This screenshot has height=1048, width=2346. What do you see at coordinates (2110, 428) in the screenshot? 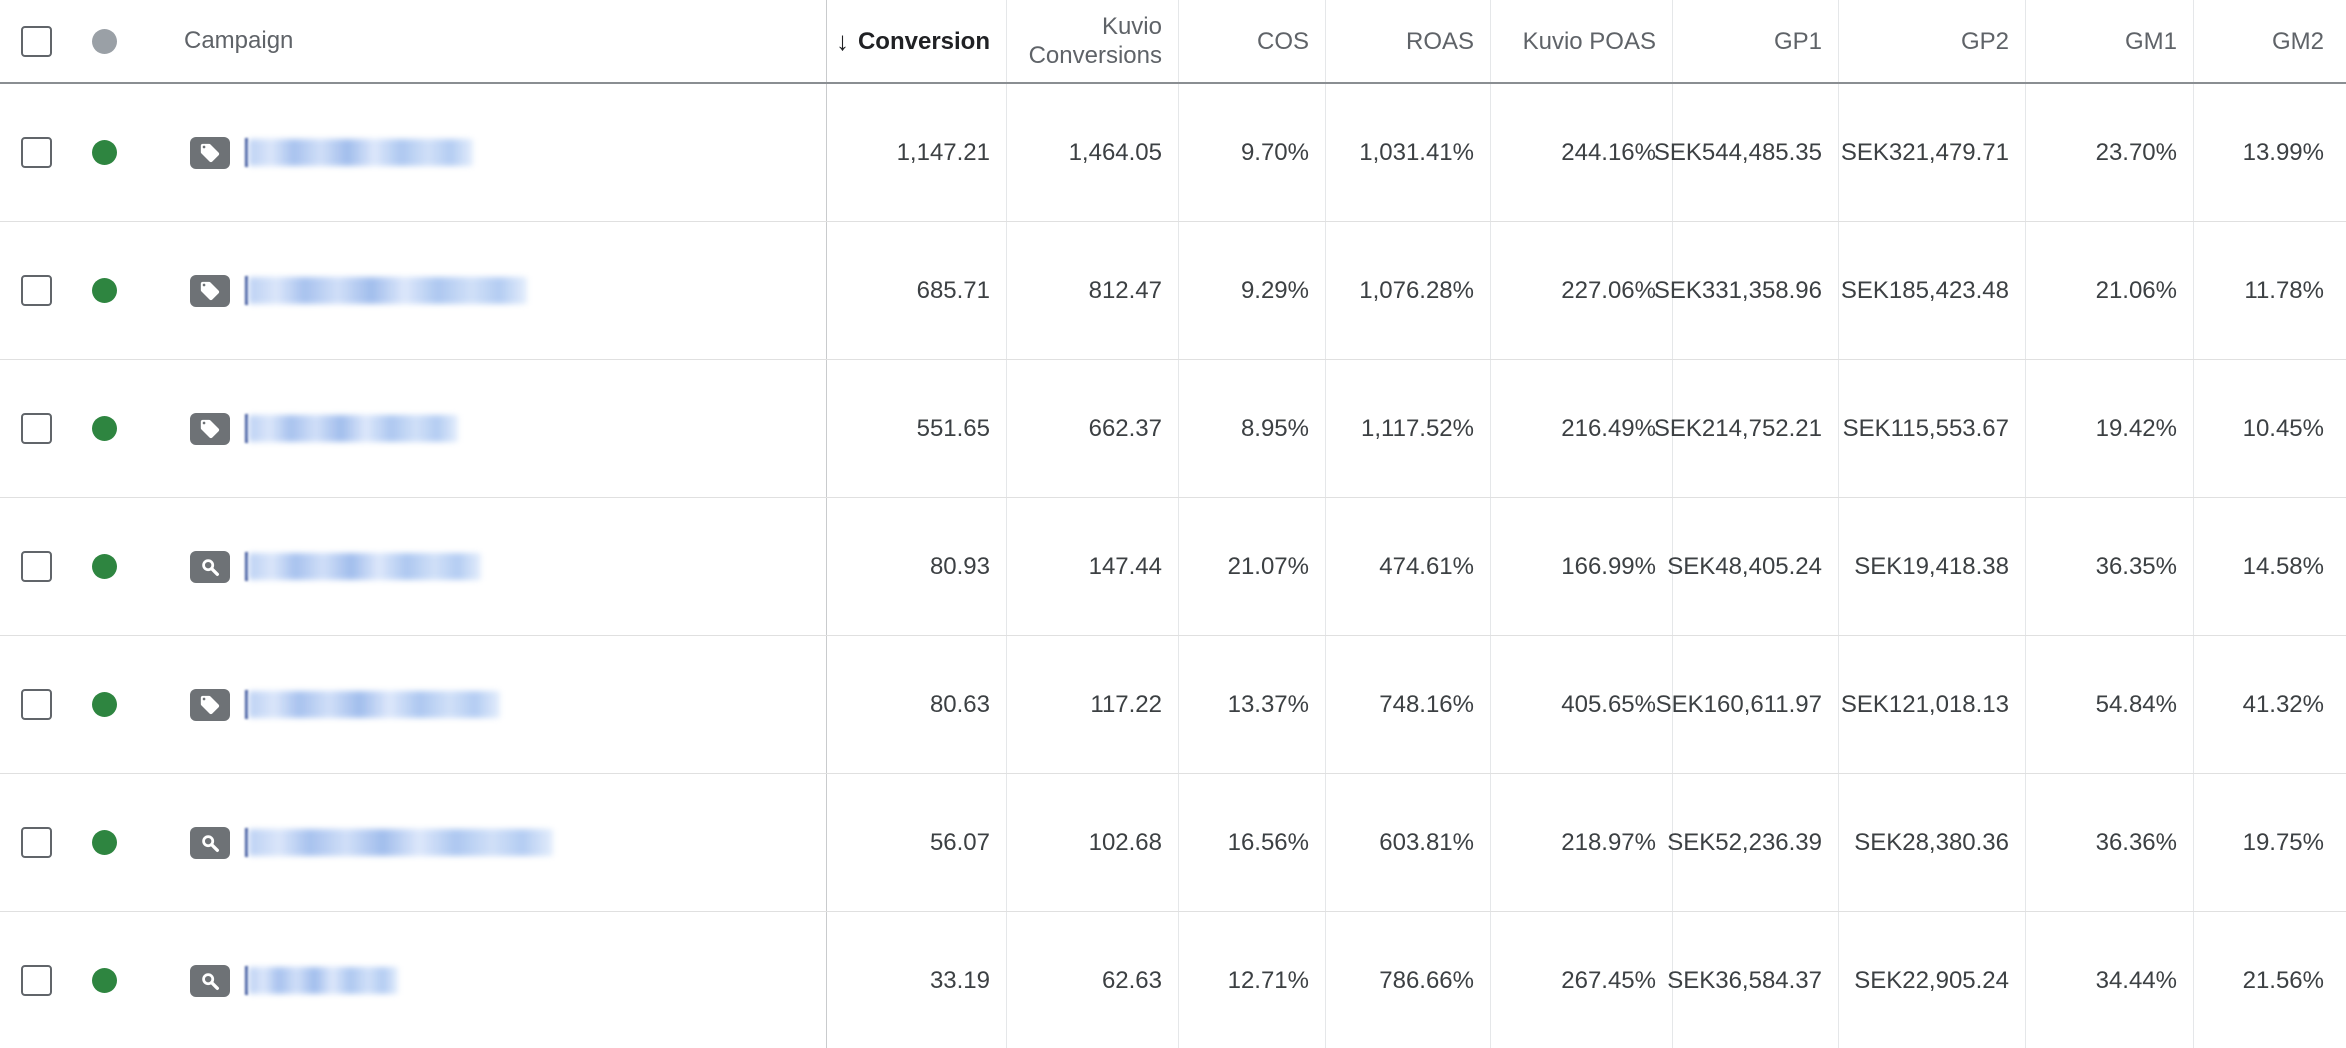
I see `cell-gm1: 19.42%` at bounding box center [2110, 428].